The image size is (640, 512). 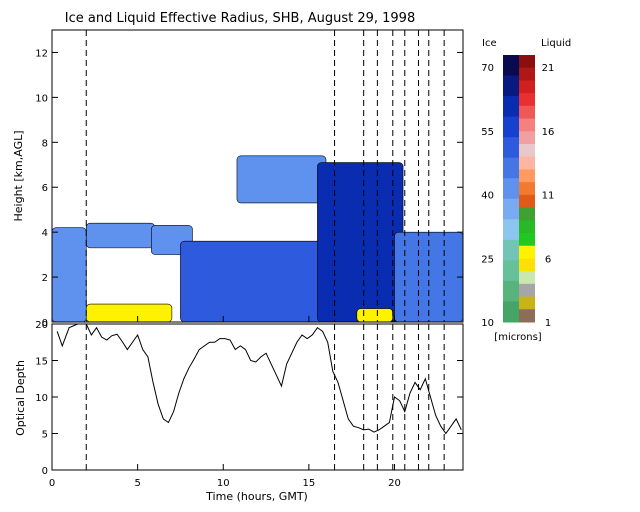 What do you see at coordinates (45, 435) in the screenshot?
I see `y-tick-label: 5` at bounding box center [45, 435].